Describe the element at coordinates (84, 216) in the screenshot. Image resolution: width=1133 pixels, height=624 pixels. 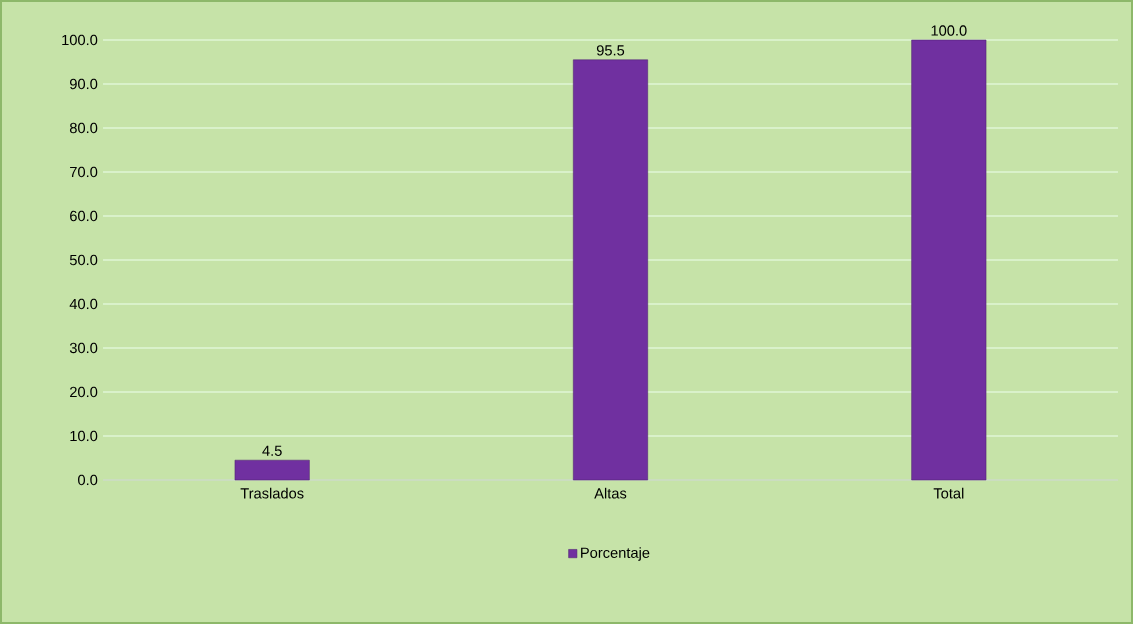
I see `y-tick-label: 60.0` at that location.